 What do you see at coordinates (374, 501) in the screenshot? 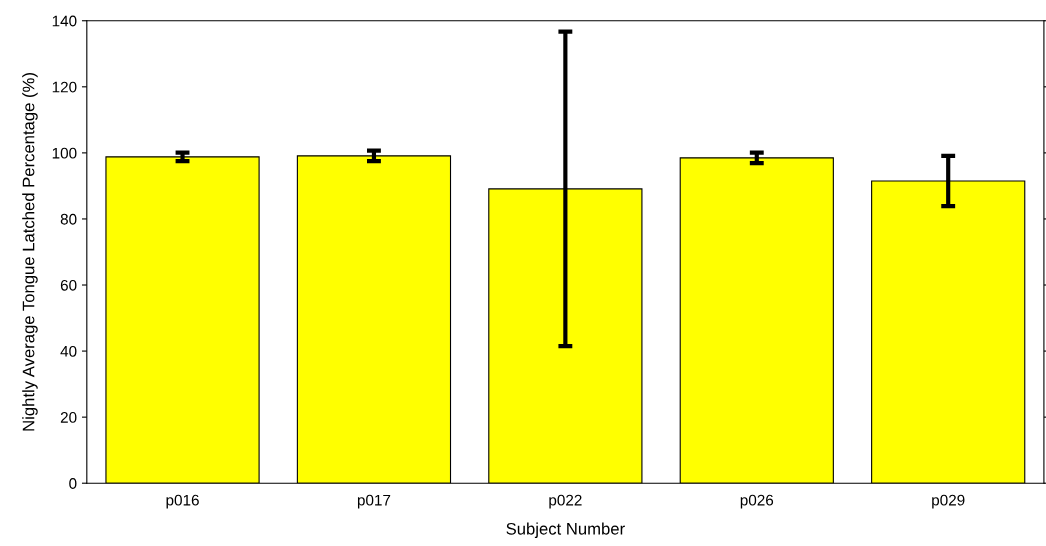
I see `x-tick-label: p017` at bounding box center [374, 501].